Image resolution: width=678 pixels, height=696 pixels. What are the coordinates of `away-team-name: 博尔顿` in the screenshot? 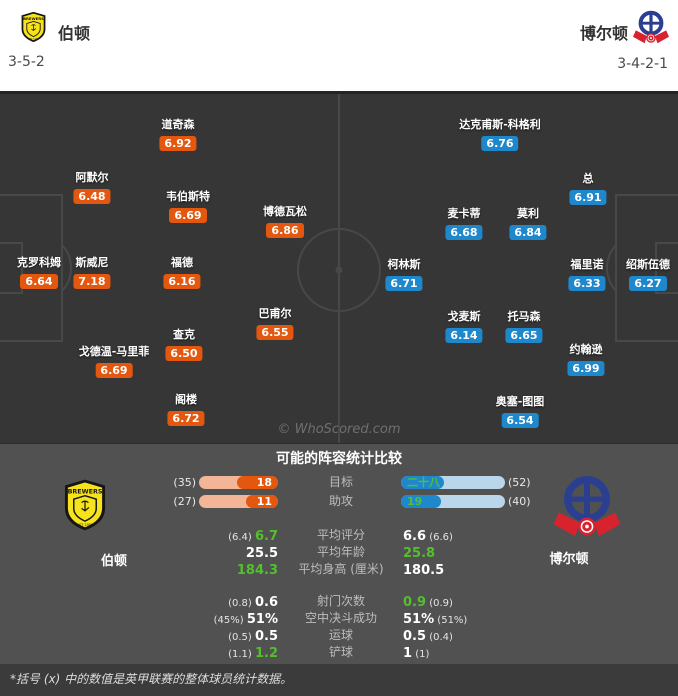 It's located at (603, 33).